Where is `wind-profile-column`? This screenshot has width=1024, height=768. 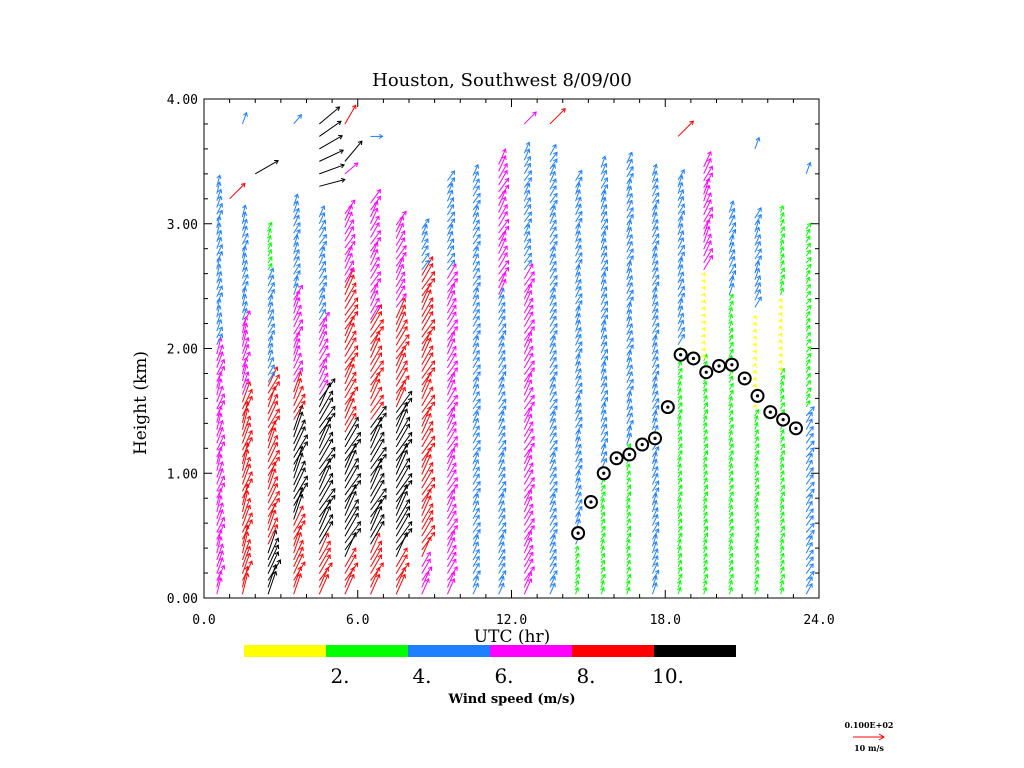 wind-profile-column is located at coordinates (378, 391).